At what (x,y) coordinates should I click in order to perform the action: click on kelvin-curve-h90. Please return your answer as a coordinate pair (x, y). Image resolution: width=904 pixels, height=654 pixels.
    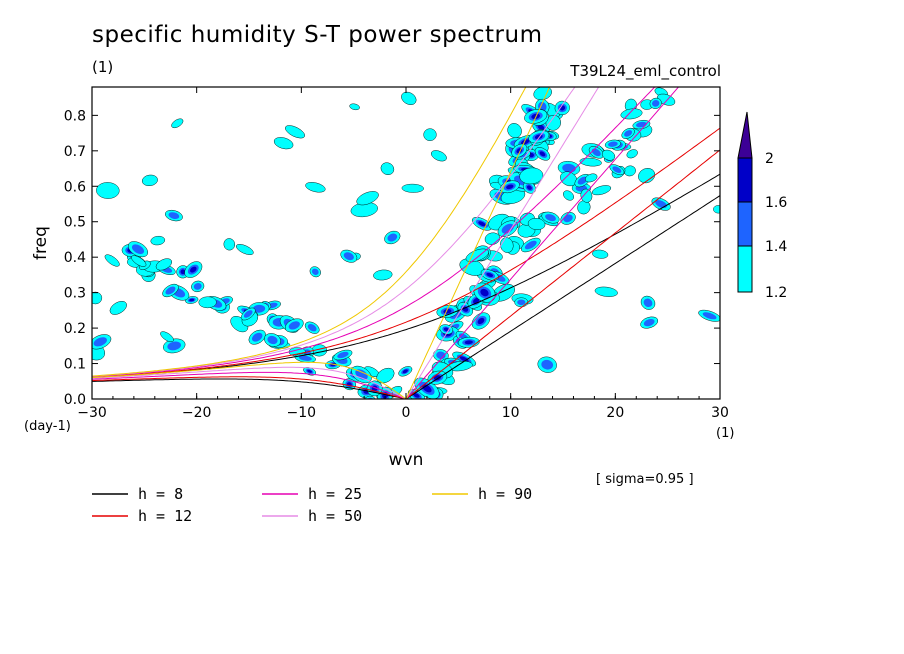
    Looking at the image, I should click on (478, 243).